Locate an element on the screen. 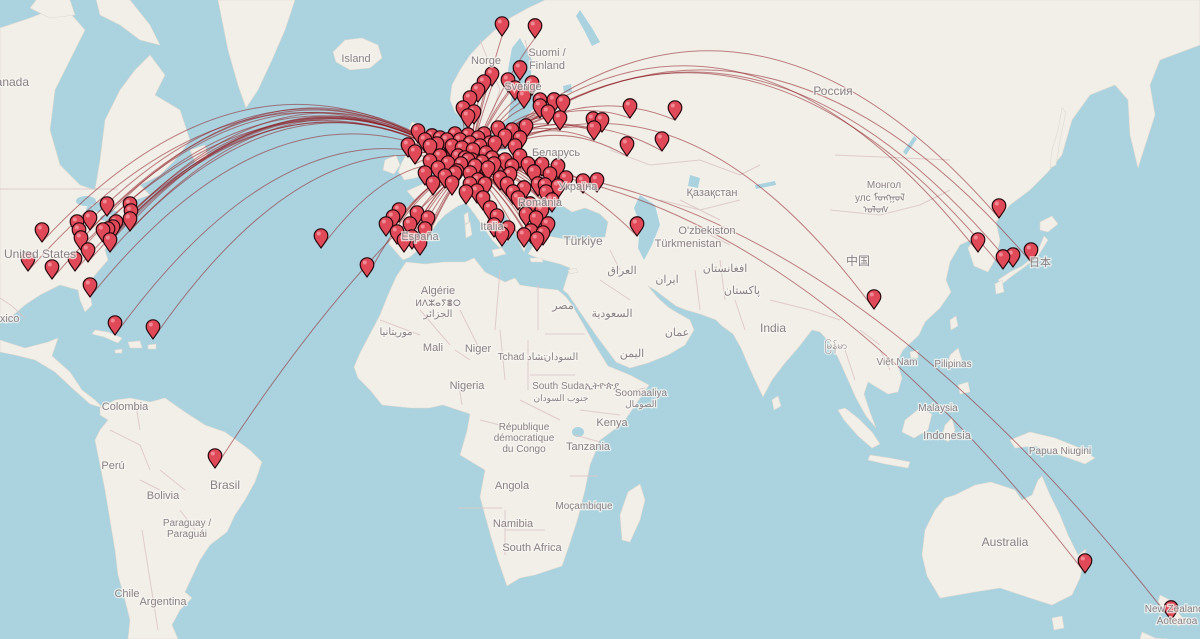 This screenshot has height=639, width=1200. country-label: Suomi / is located at coordinates (547, 53).